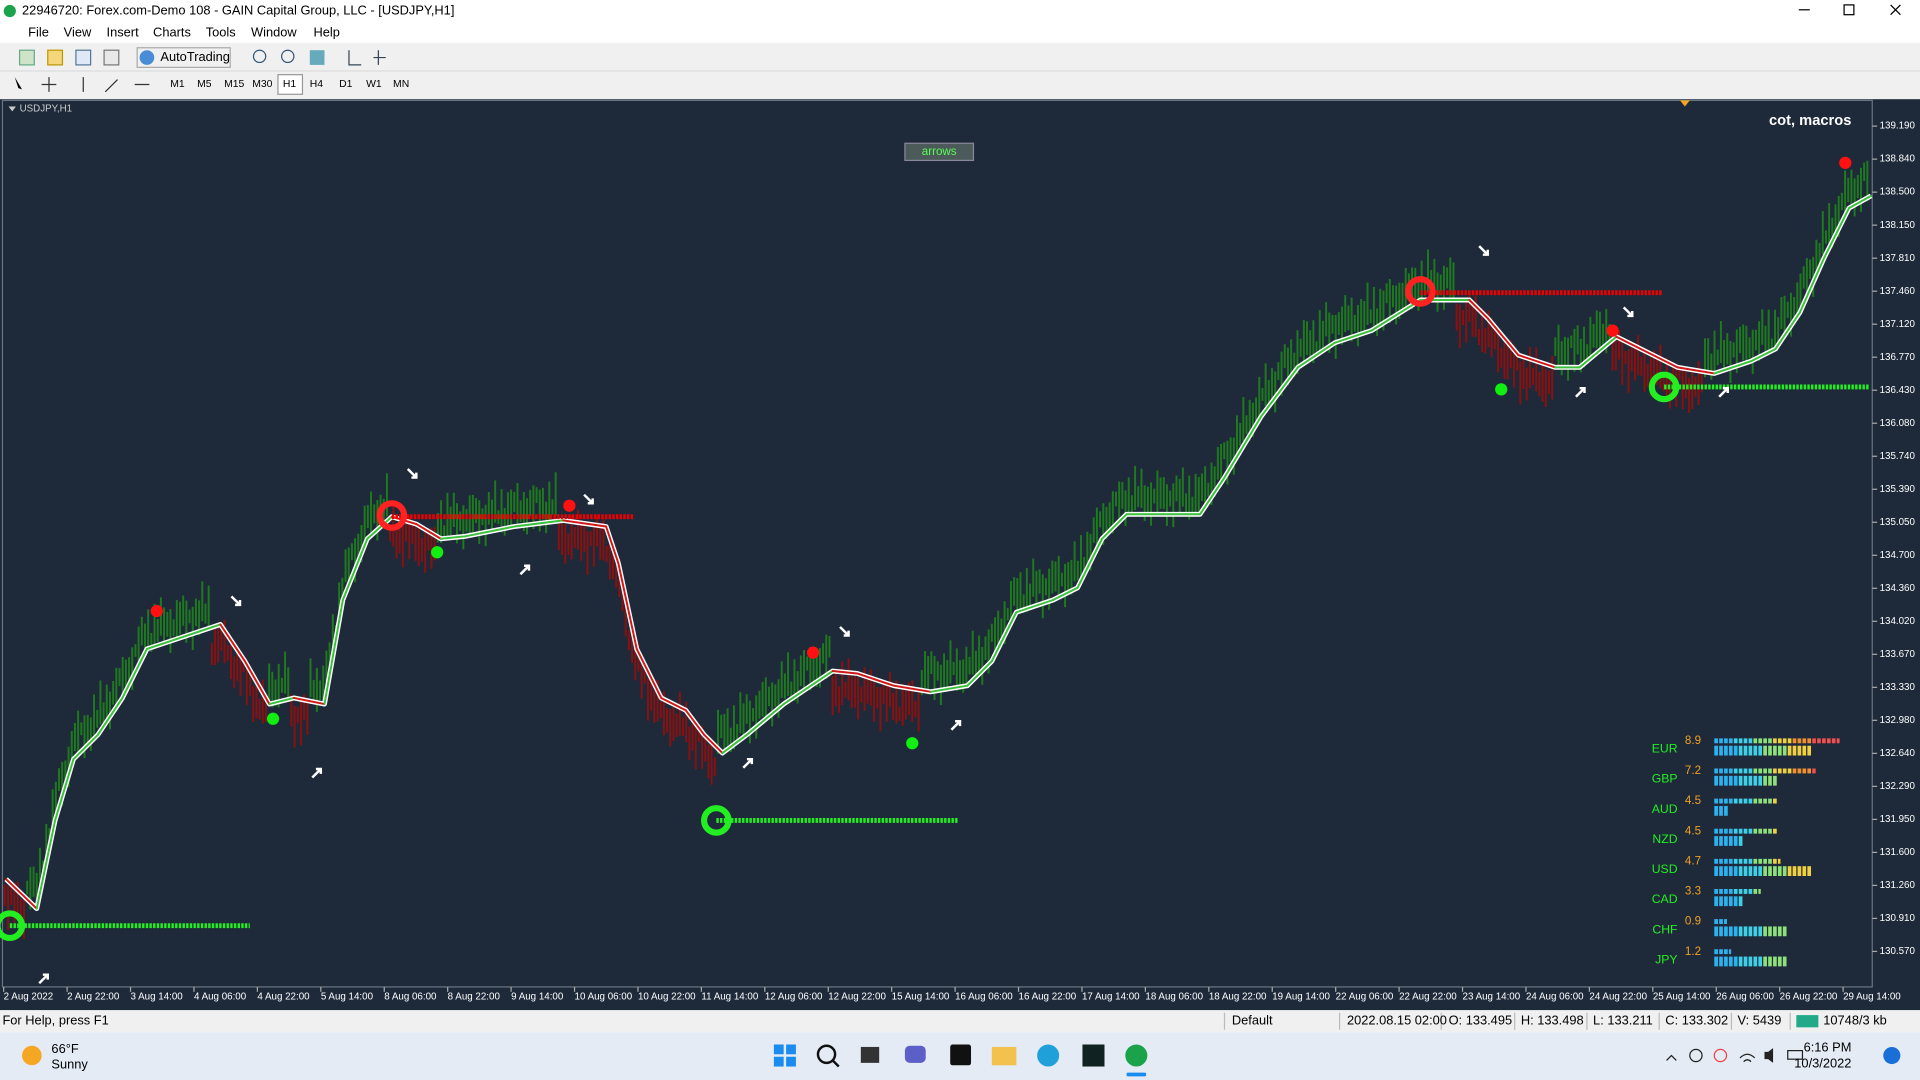 Image resolution: width=1920 pixels, height=1080 pixels. What do you see at coordinates (221, 31) in the screenshot?
I see `menu-item: Tools` at bounding box center [221, 31].